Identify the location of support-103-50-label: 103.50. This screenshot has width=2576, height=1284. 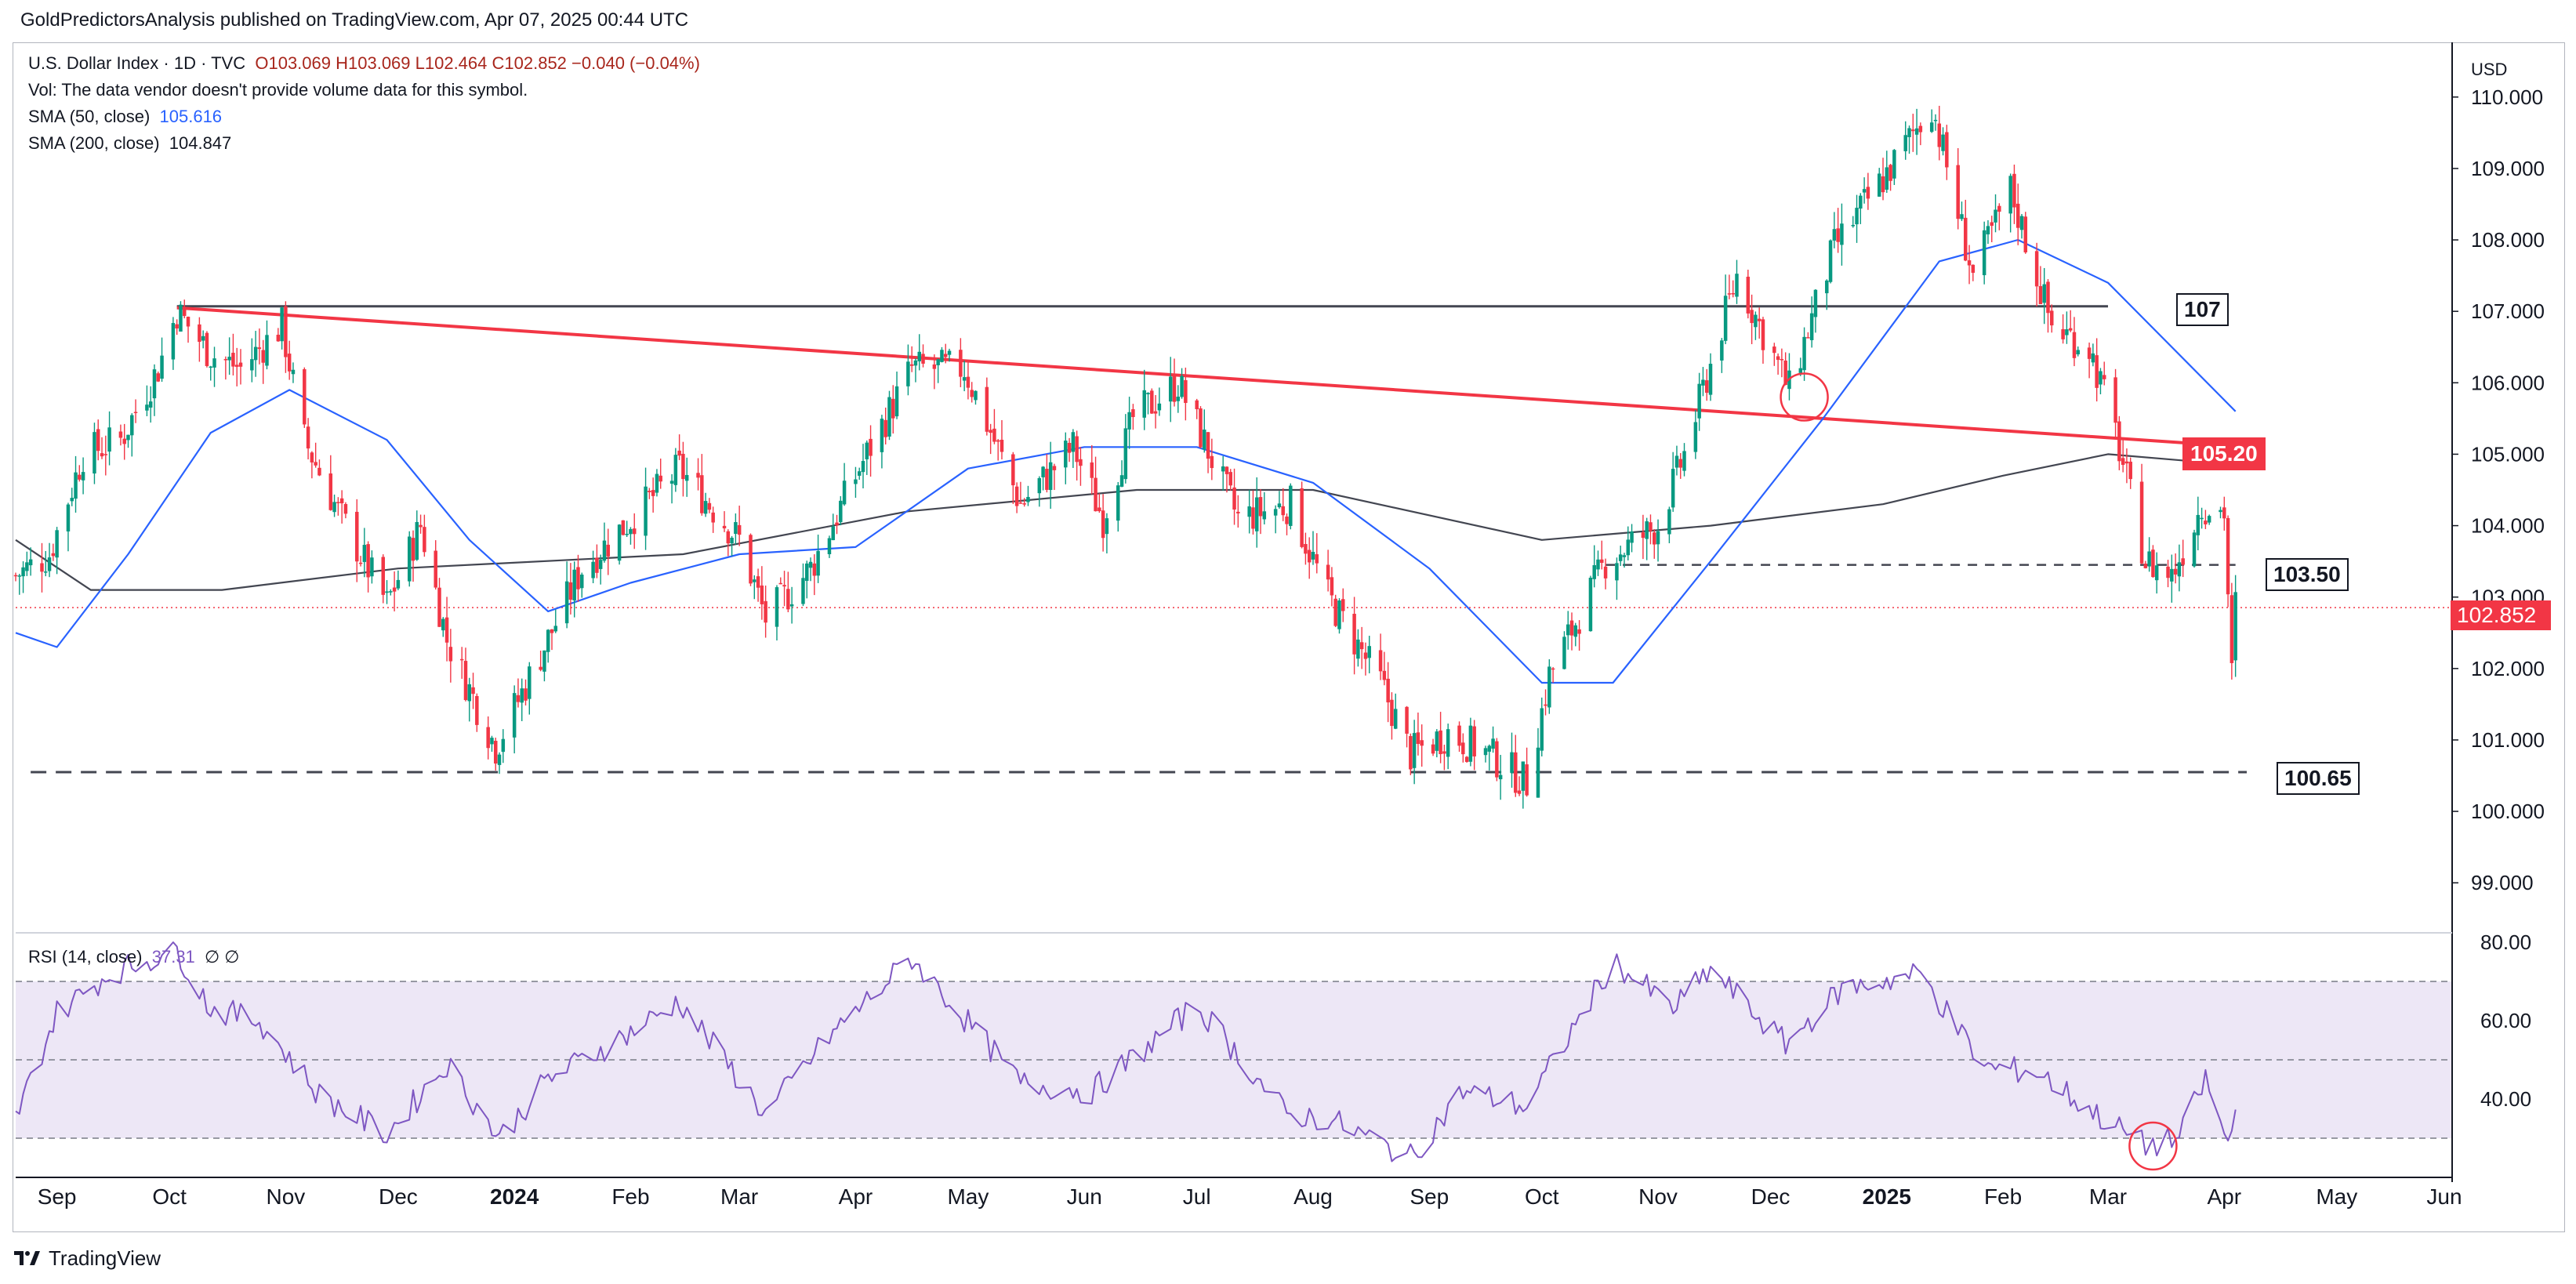
(2307, 574).